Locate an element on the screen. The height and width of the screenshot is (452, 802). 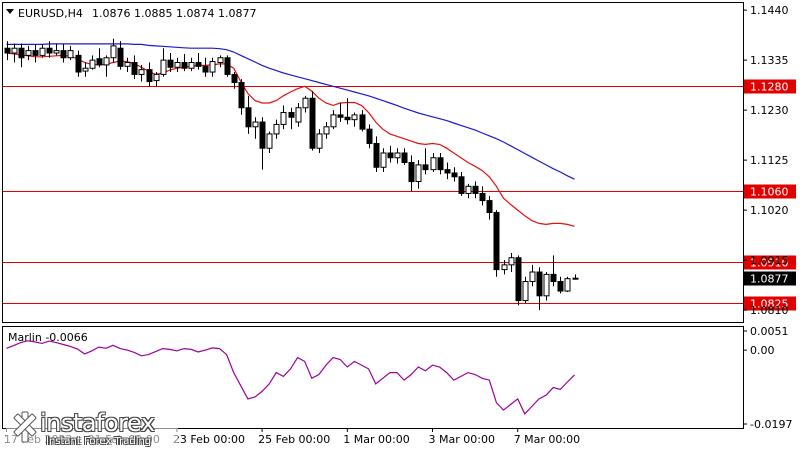
price-tick-label: 1.0810 is located at coordinates (769, 310).